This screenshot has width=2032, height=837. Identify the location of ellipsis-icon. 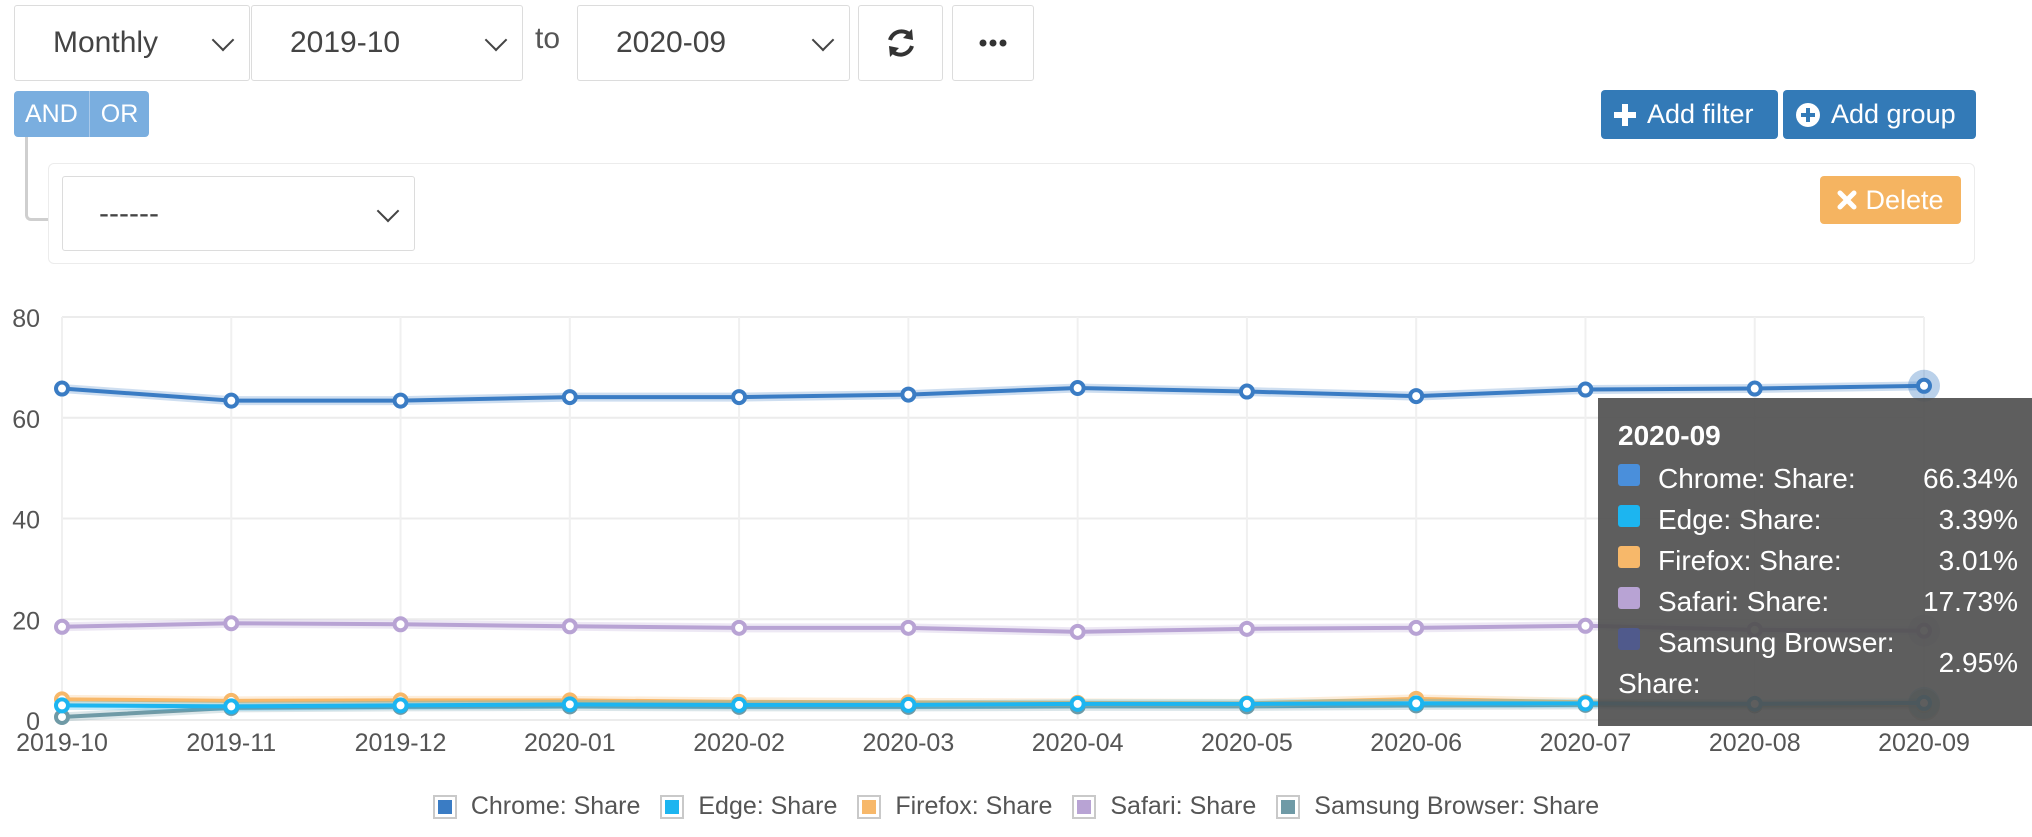
(993, 43).